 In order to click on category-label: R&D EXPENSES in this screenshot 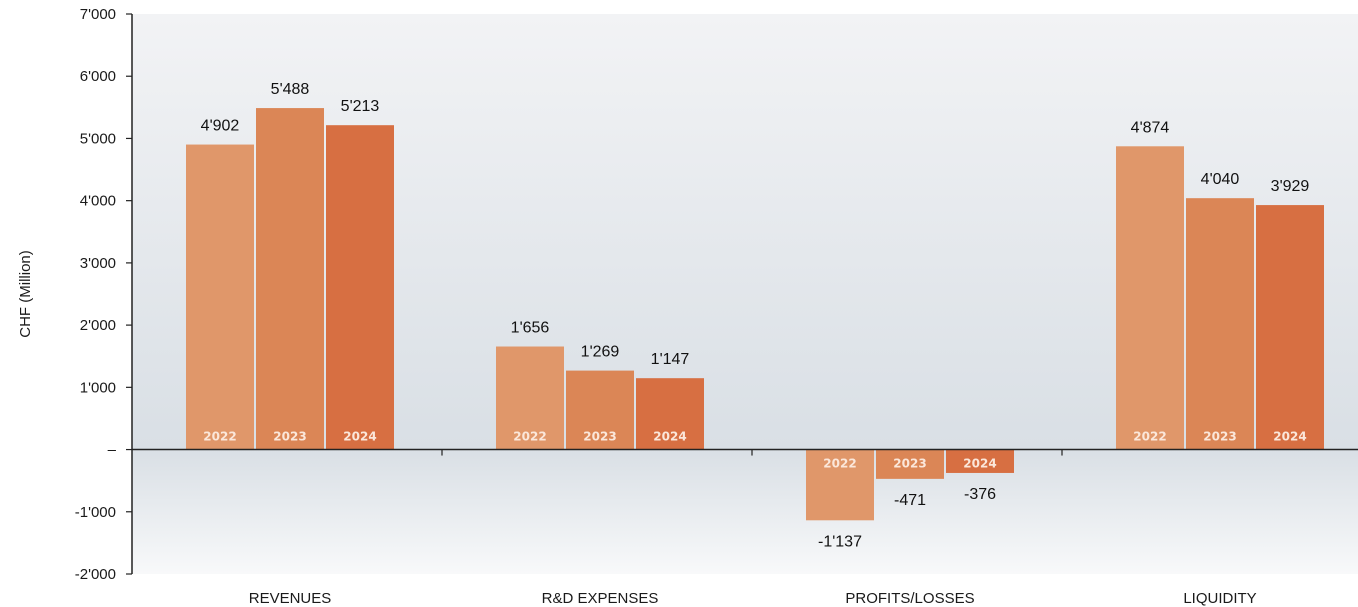, I will do `click(600, 598)`.